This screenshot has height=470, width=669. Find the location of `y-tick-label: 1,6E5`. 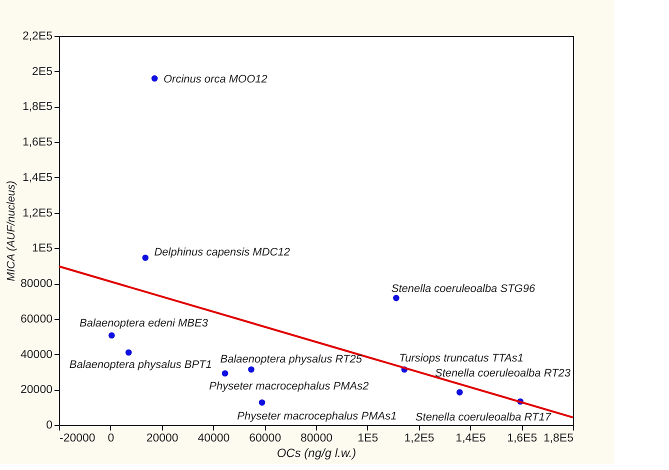

y-tick-label: 1,6E5 is located at coordinates (37, 142).